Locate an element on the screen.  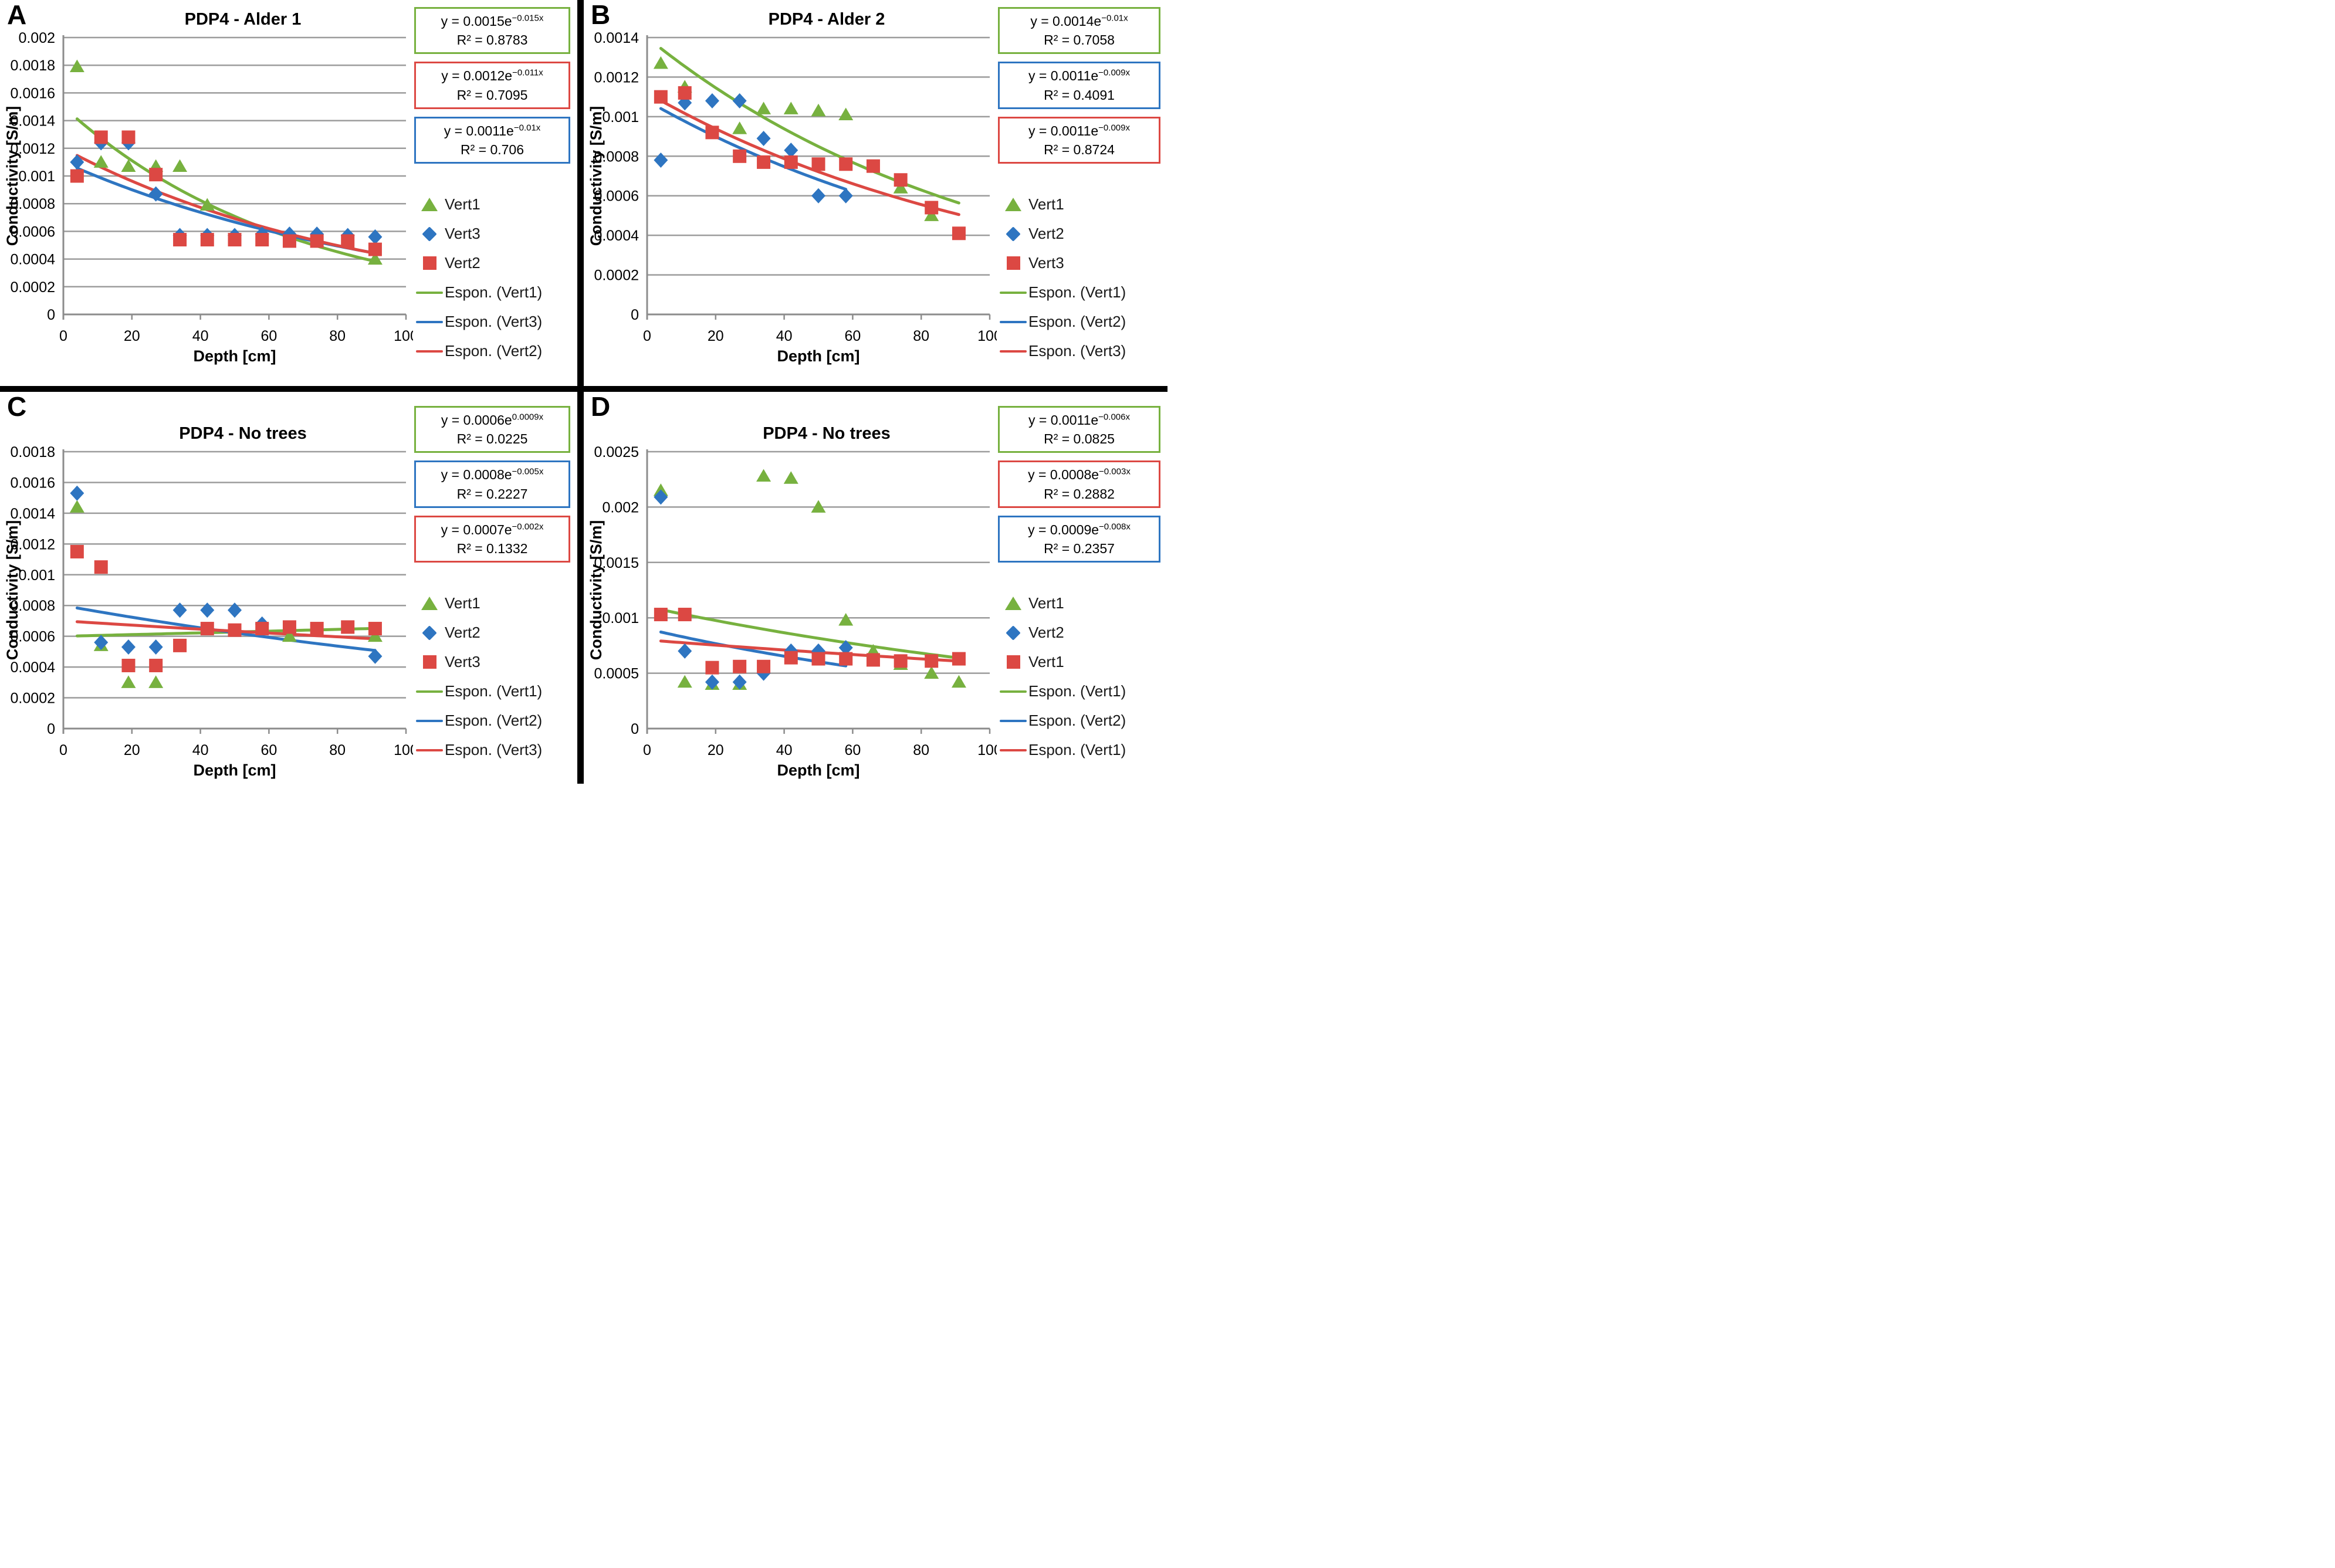
equation-box-blue: y = 0.0008e−0.005x R² = 0.2227 is located at coordinates (492, 484).